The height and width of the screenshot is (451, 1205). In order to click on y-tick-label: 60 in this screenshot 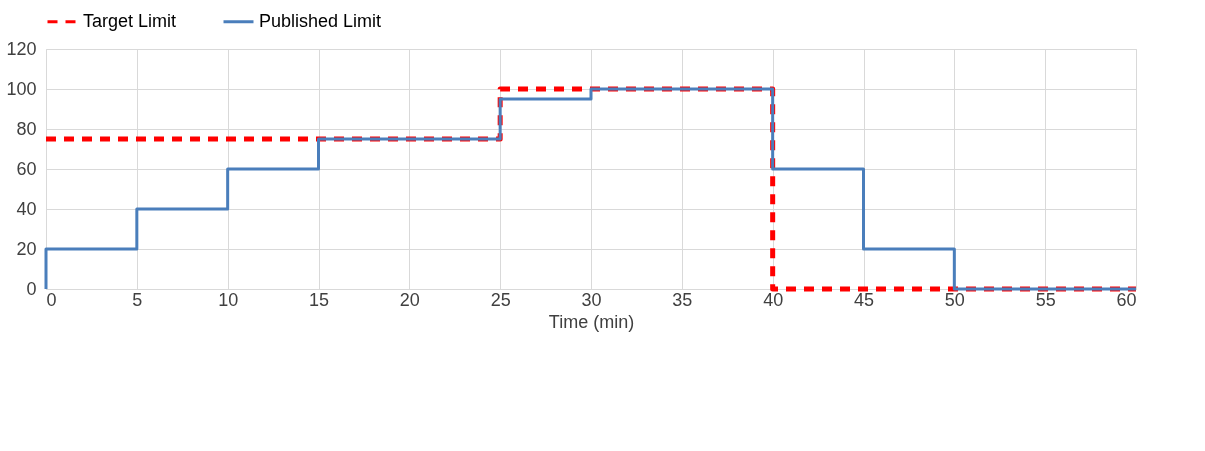, I will do `click(26, 168)`.